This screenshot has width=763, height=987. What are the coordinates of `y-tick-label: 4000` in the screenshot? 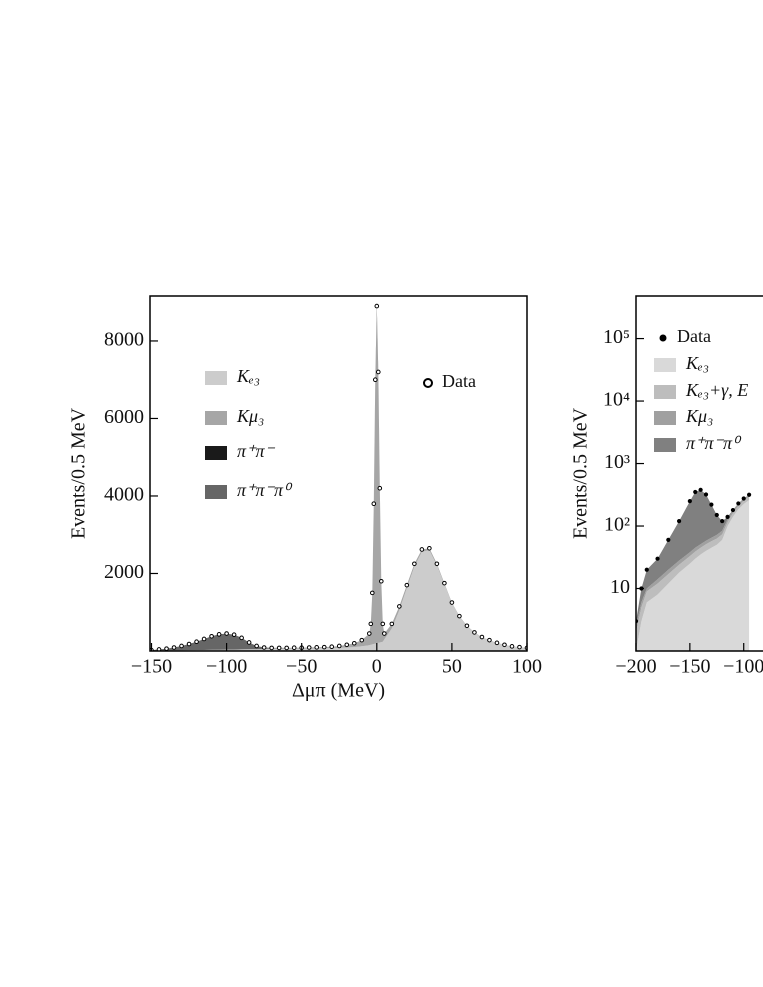 It's located at (124, 495).